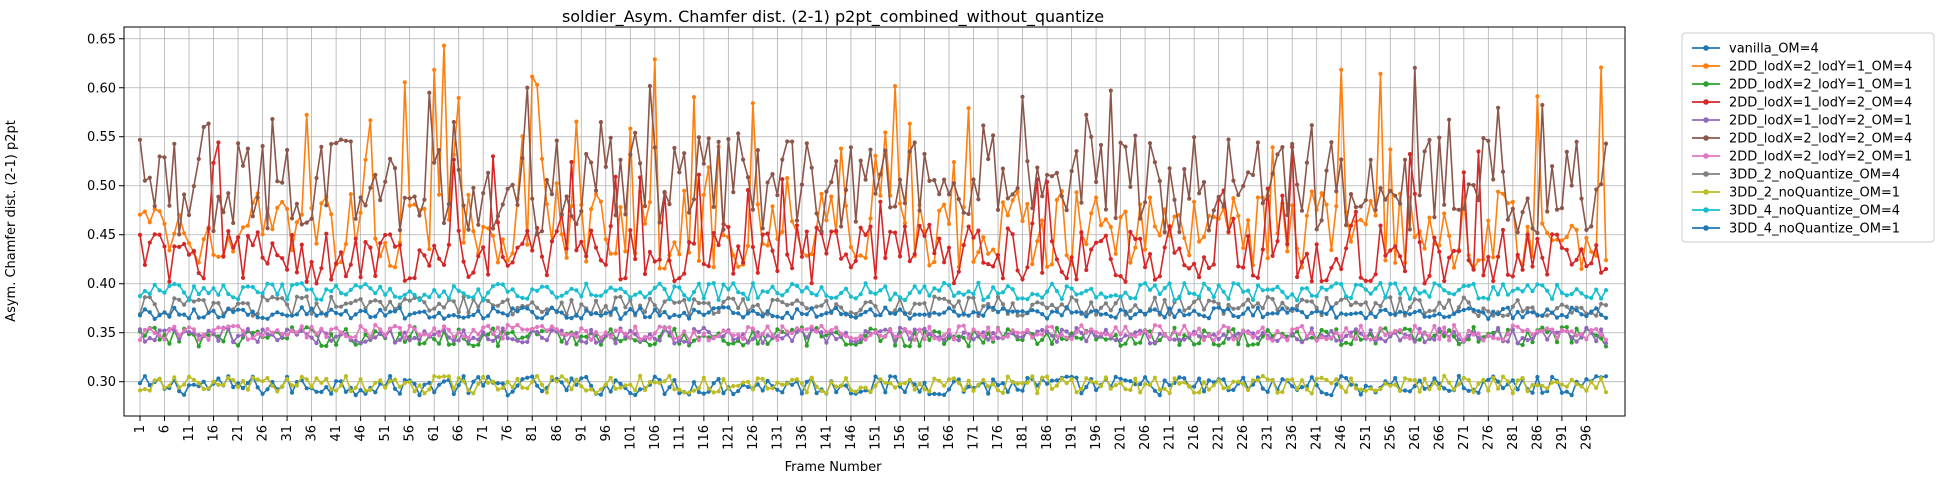  Describe the element at coordinates (900, 437) in the screenshot. I see `x-tick-label: 156` at that location.